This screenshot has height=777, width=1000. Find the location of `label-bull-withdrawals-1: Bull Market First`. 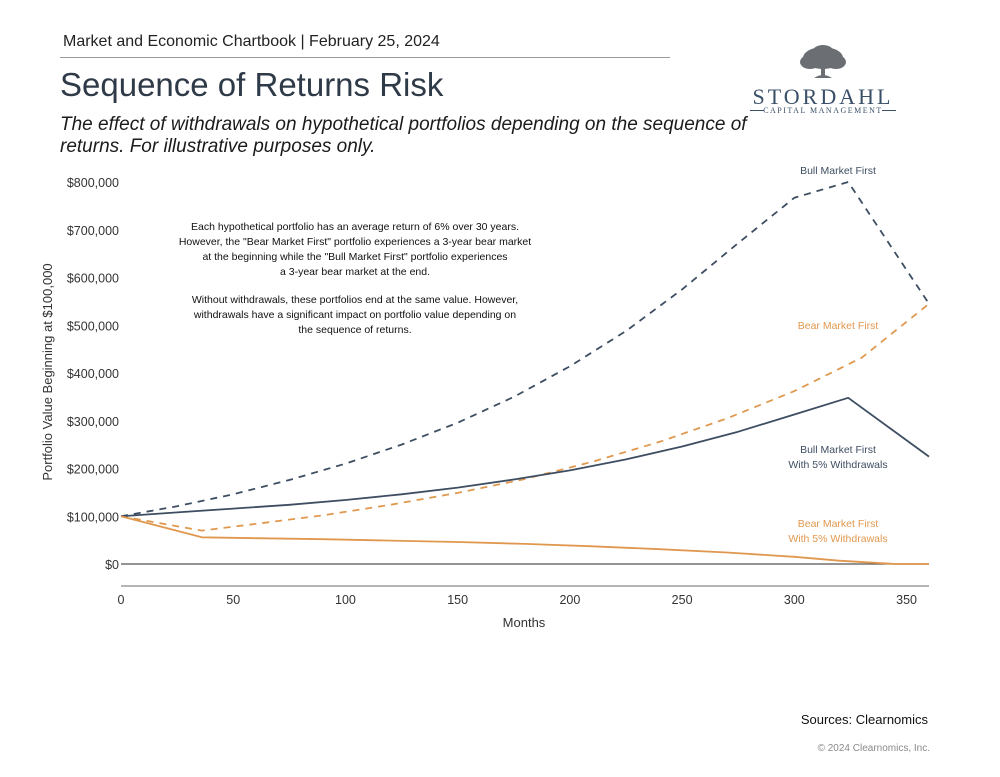

label-bull-withdrawals-1: Bull Market First is located at coordinates (838, 450).